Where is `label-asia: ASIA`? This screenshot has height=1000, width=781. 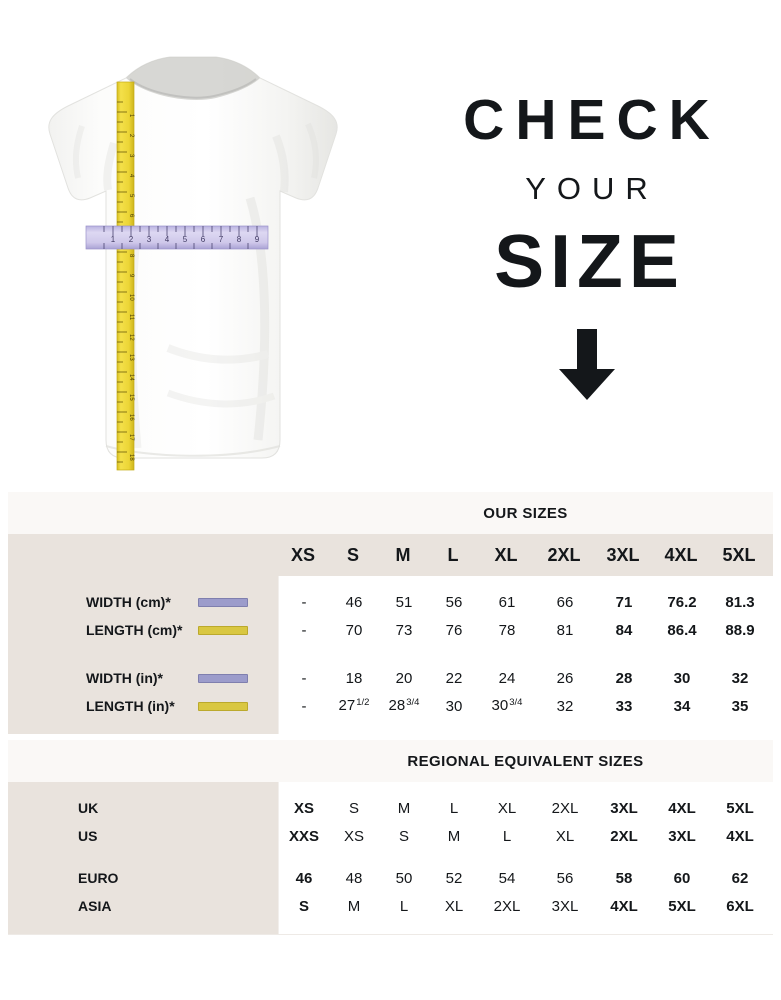 label-asia: ASIA is located at coordinates (95, 906).